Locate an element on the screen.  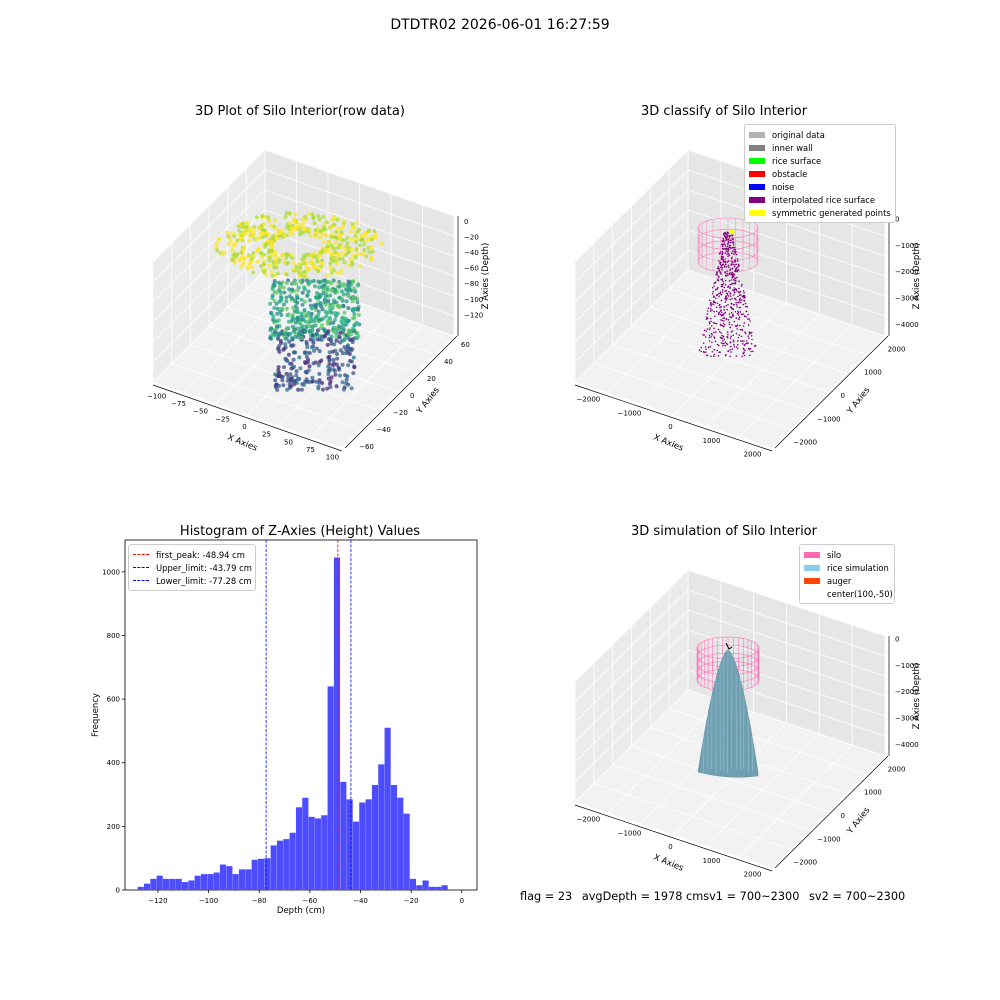
p1-y-axis-label: Y Axies is located at coordinates (428, 401).